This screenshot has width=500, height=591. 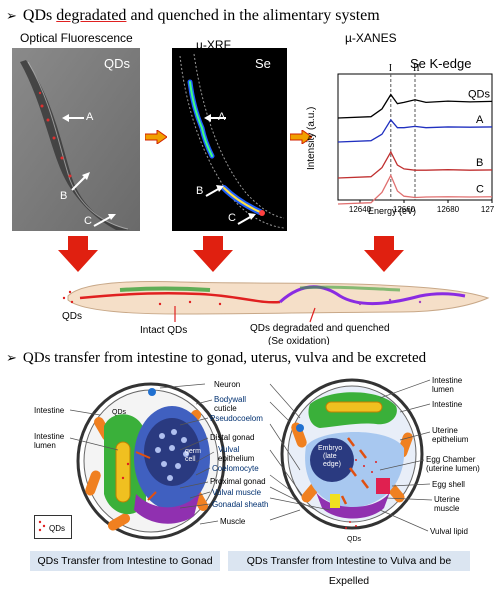 What do you see at coordinates (151, 461) in the screenshot?
I see `cross-section-gonad` at bounding box center [151, 461].